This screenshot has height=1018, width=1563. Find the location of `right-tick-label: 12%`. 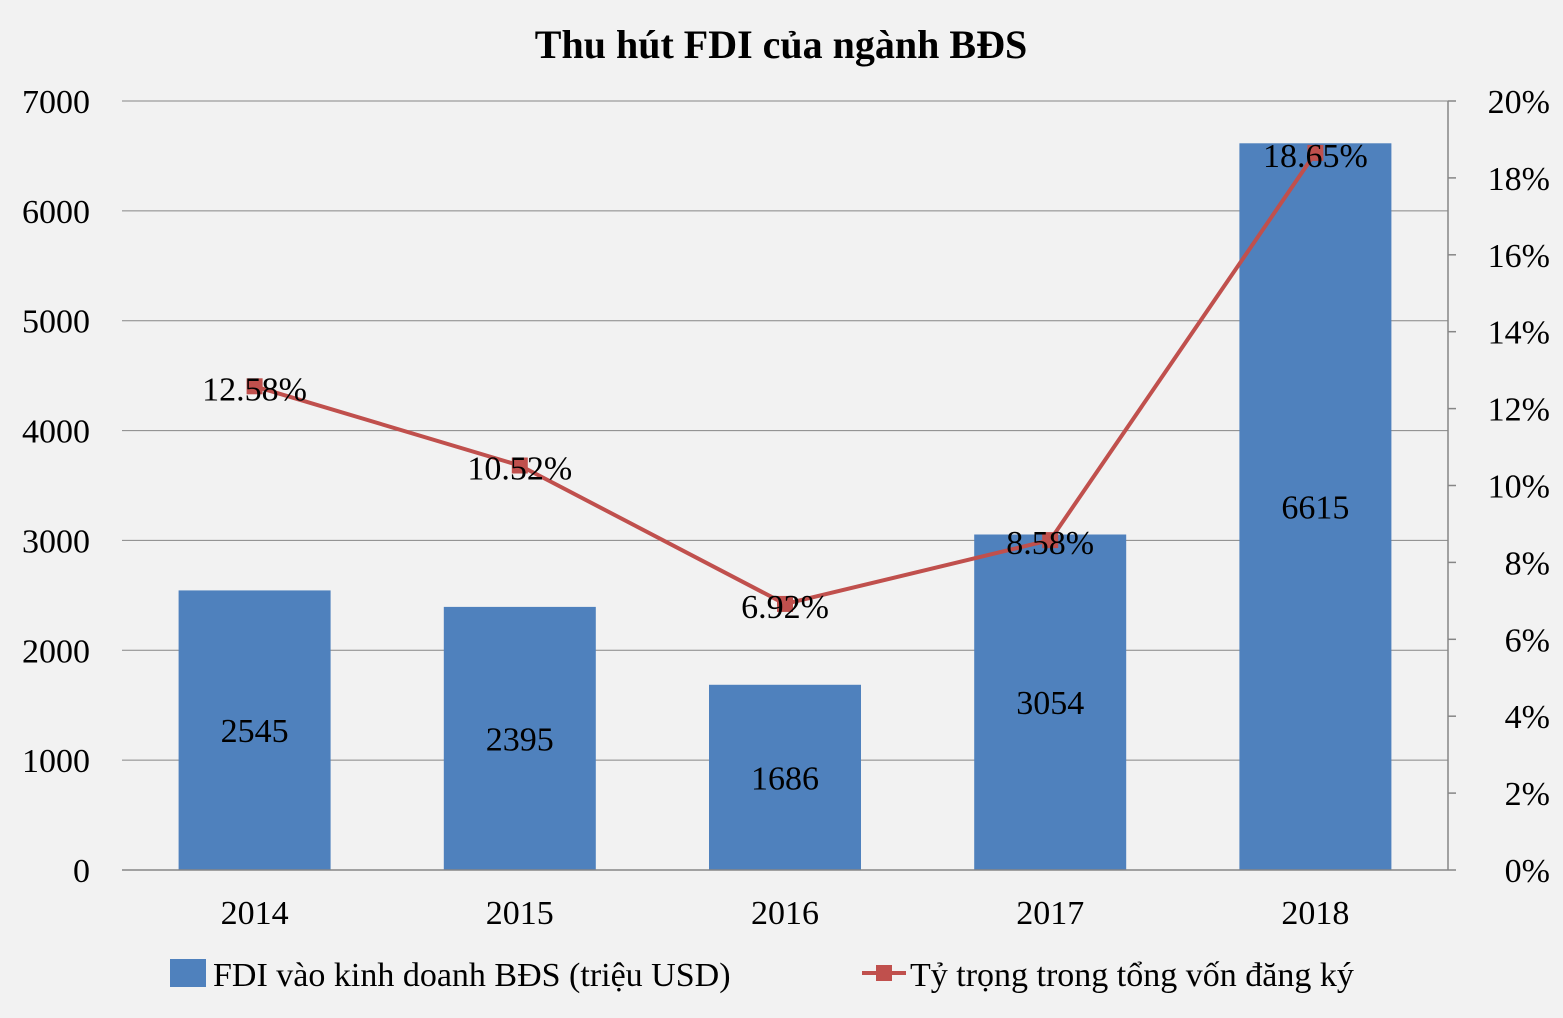

right-tick-label: 12% is located at coordinates (1519, 410).